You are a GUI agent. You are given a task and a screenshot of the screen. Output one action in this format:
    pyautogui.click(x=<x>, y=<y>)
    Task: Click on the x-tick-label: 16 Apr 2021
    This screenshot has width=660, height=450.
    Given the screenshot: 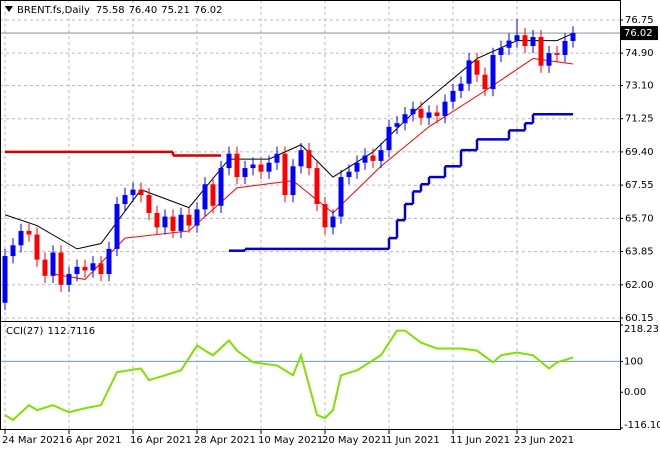 What is the action you would take?
    pyautogui.click(x=161, y=440)
    